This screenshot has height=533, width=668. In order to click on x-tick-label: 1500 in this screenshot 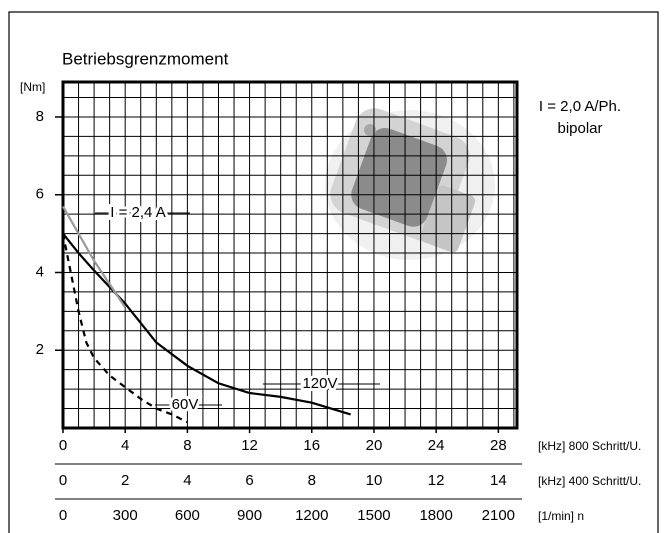, I will do `click(373, 515)`.